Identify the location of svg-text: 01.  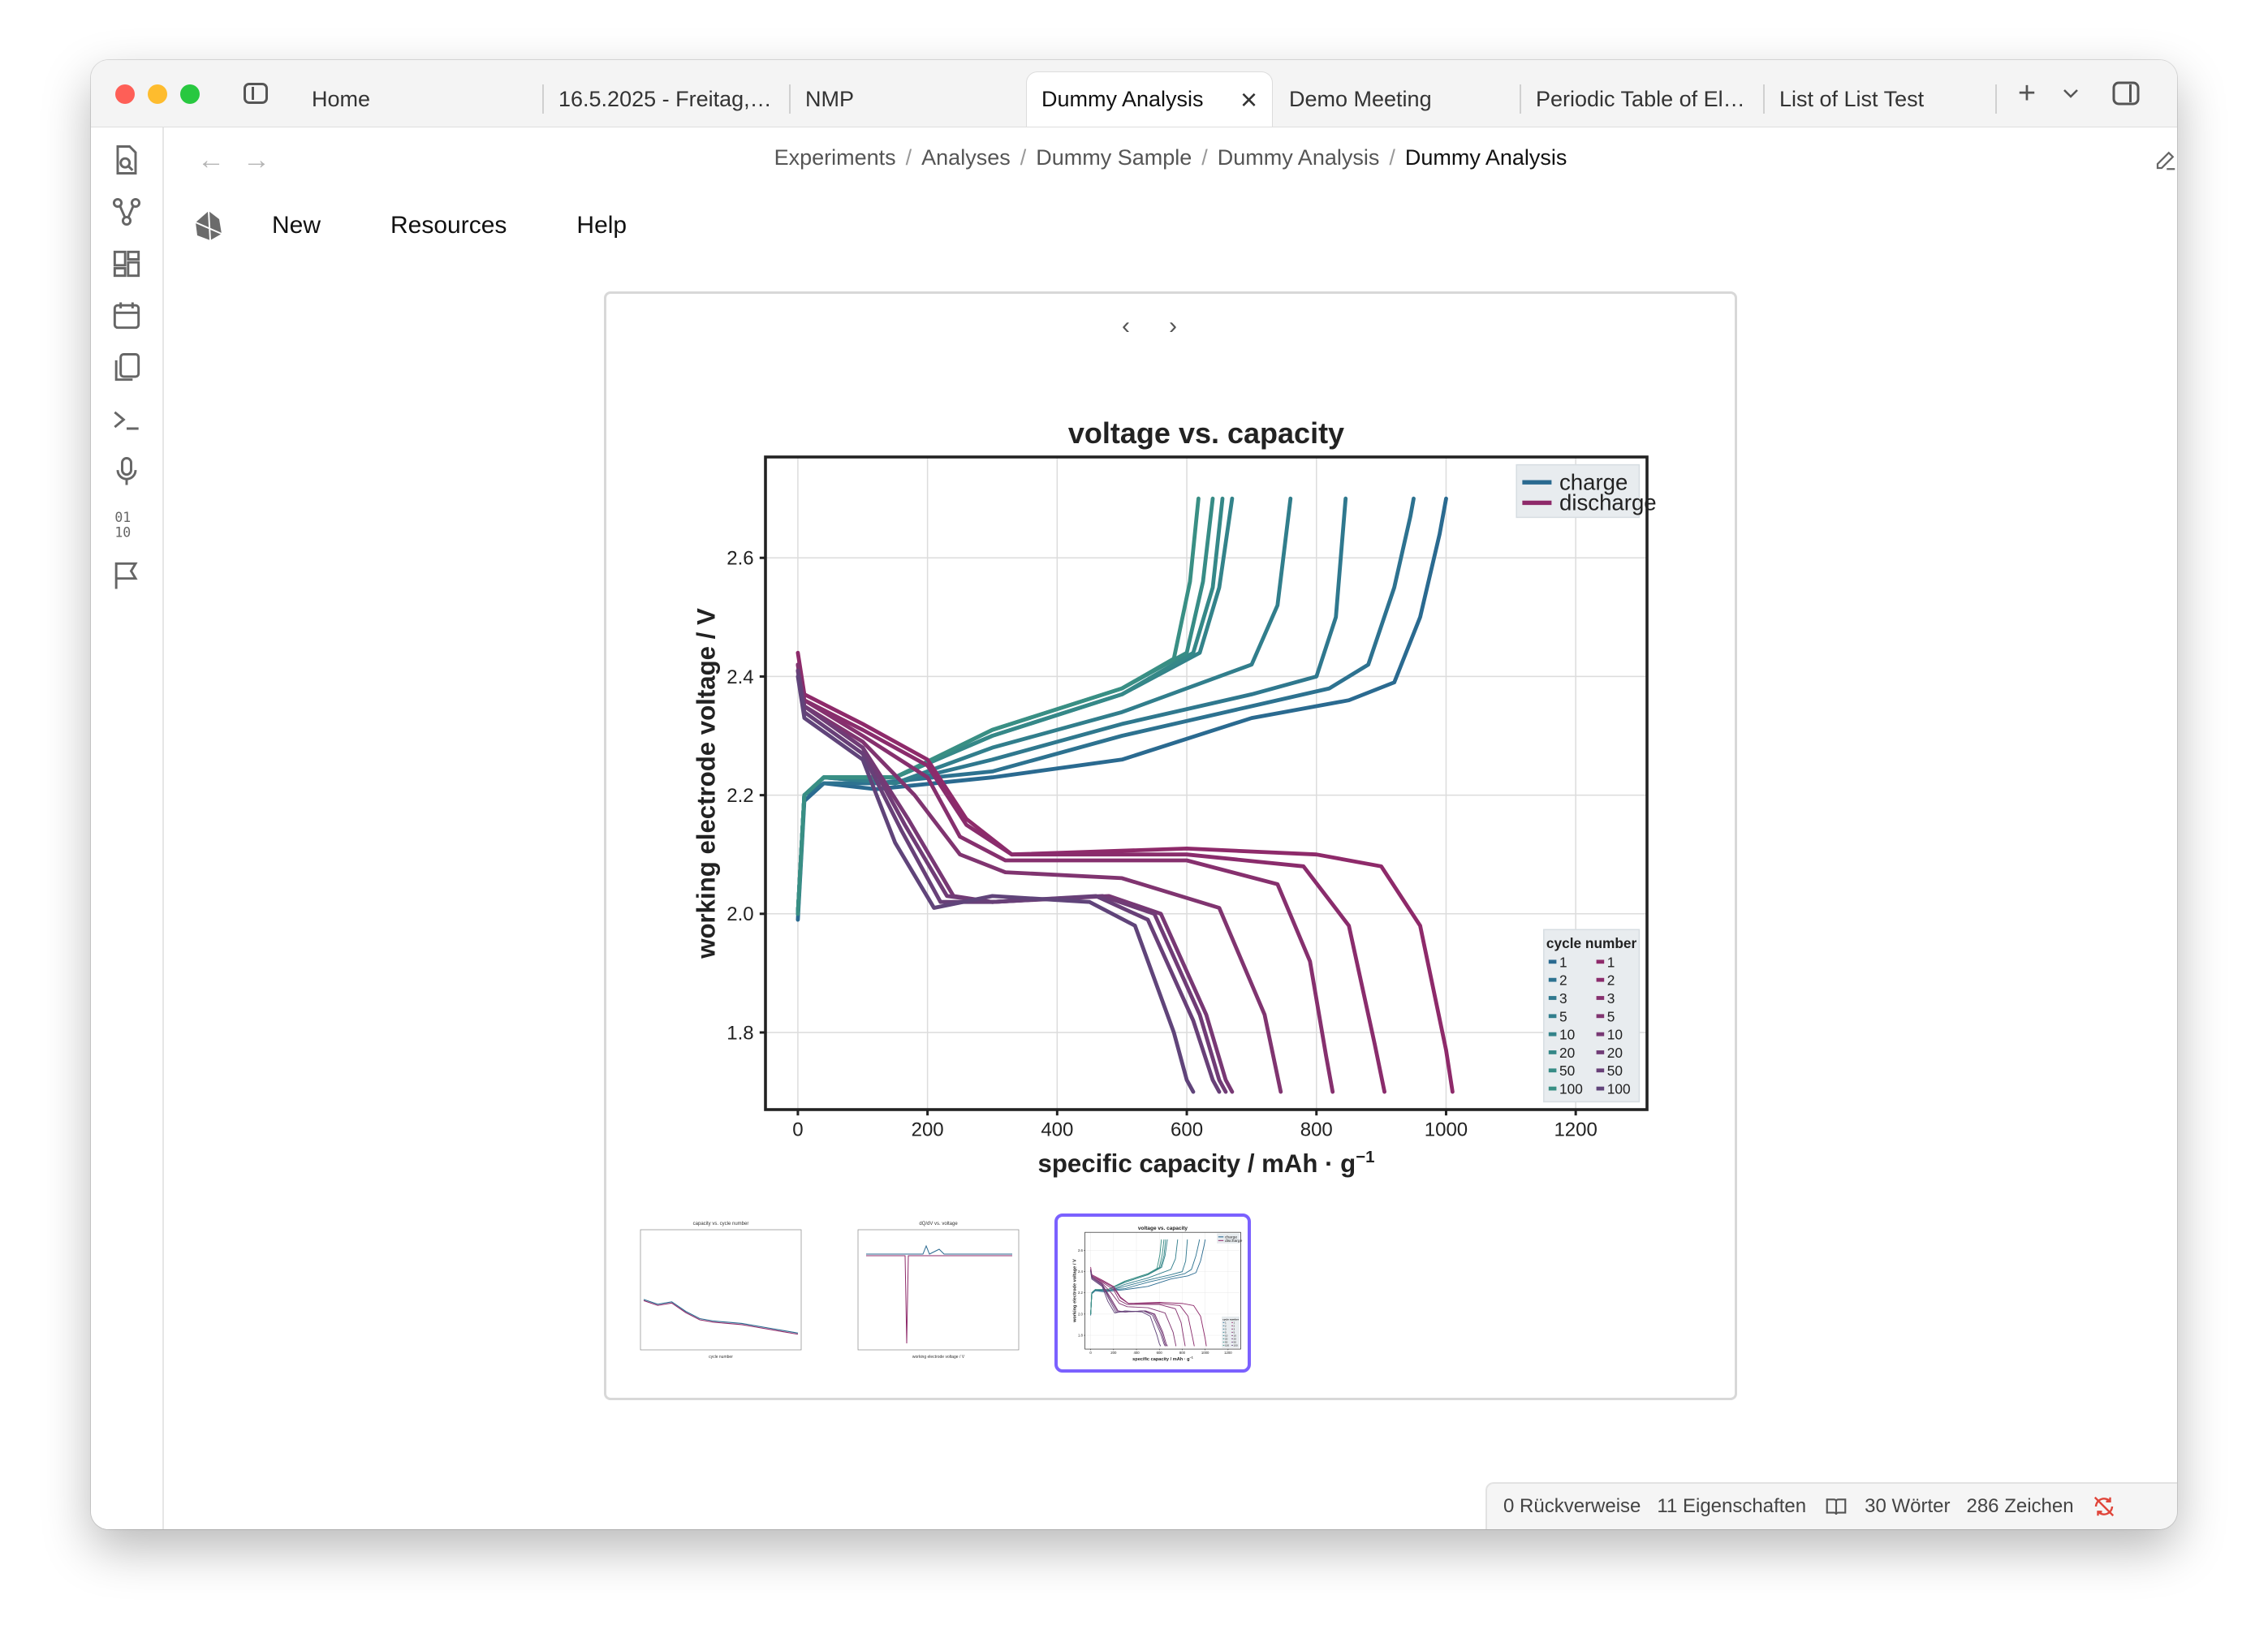
(123, 517).